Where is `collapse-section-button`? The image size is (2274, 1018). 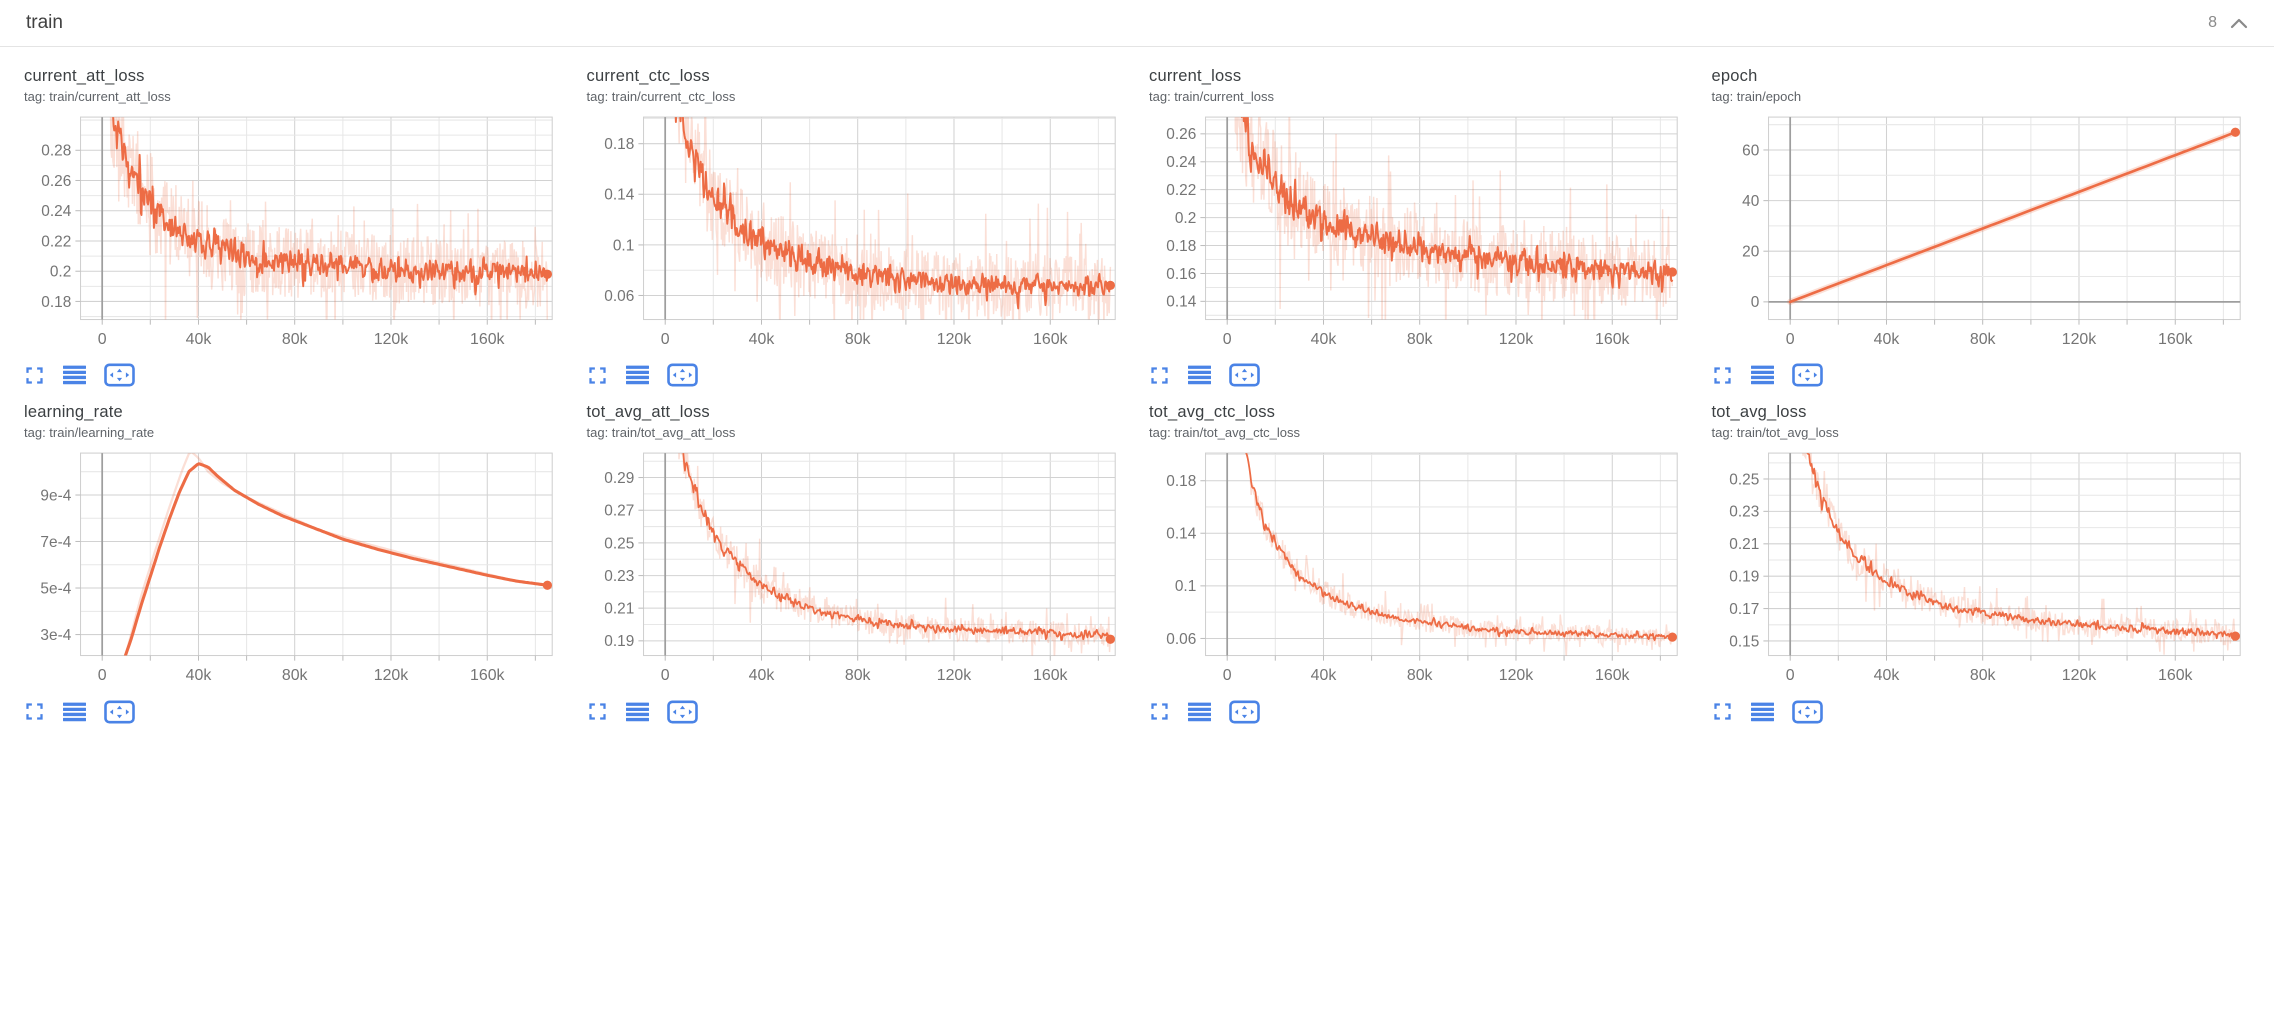 collapse-section-button is located at coordinates (2239, 23).